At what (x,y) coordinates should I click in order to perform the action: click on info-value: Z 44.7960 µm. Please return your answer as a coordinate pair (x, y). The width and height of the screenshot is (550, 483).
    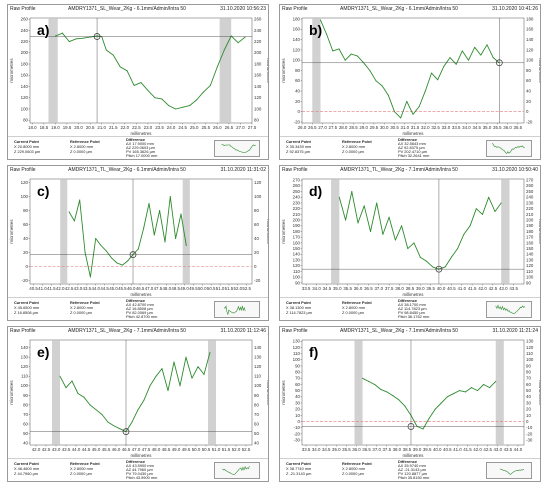
    Looking at the image, I should click on (26, 473).